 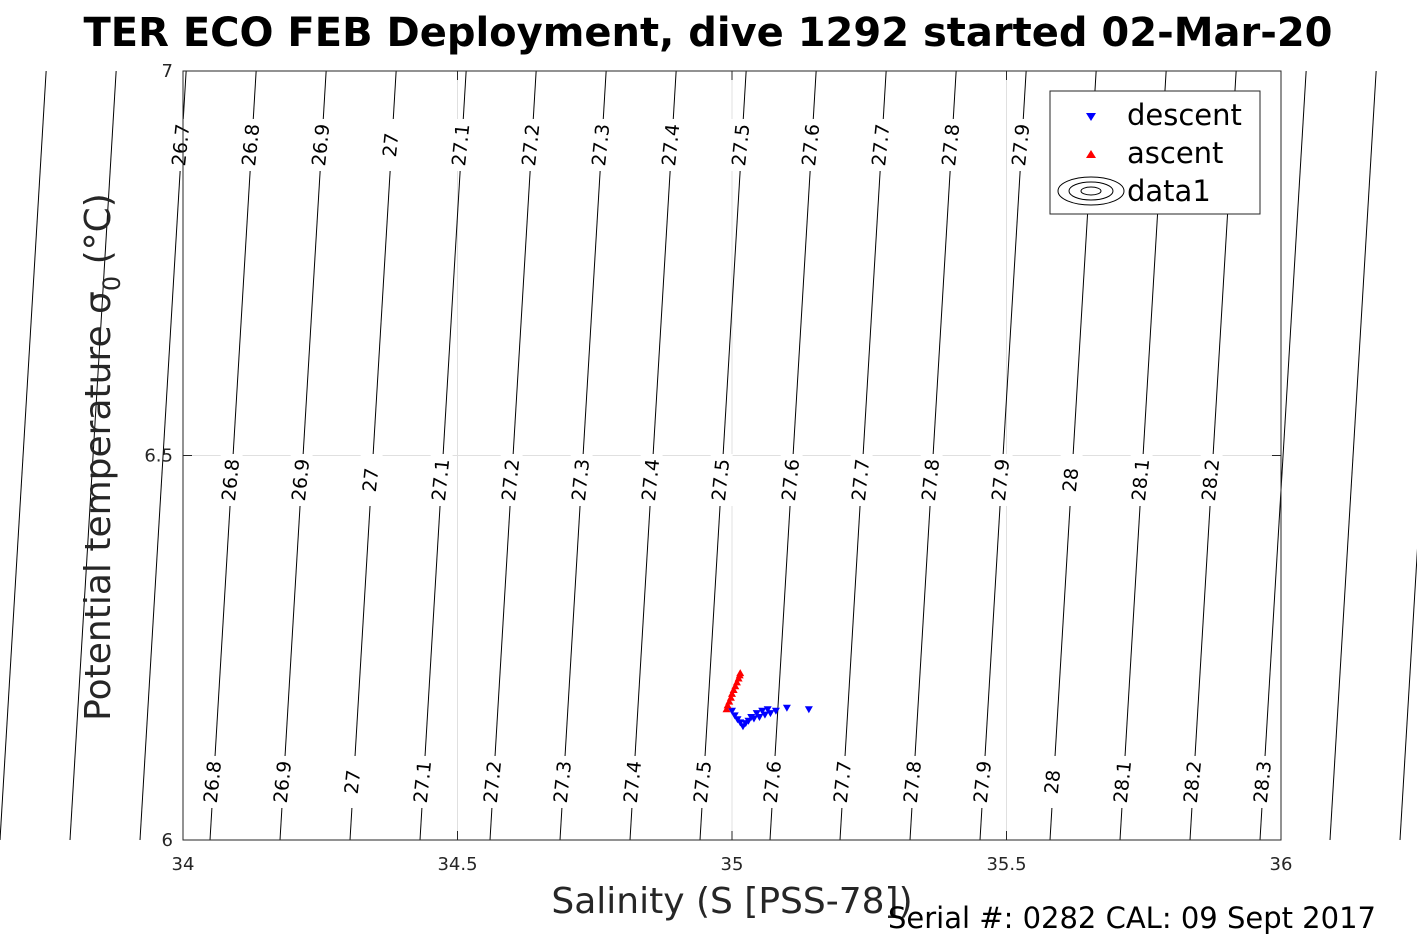 I want to click on contour-label: 26.9, so click(x=283, y=782).